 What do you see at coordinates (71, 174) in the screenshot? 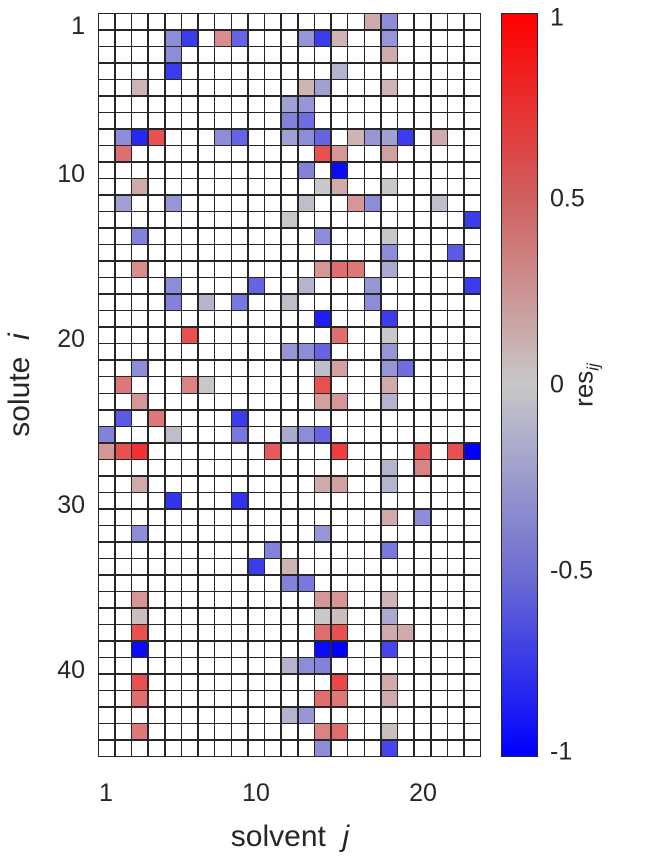
I see `y-tick-10: 10` at bounding box center [71, 174].